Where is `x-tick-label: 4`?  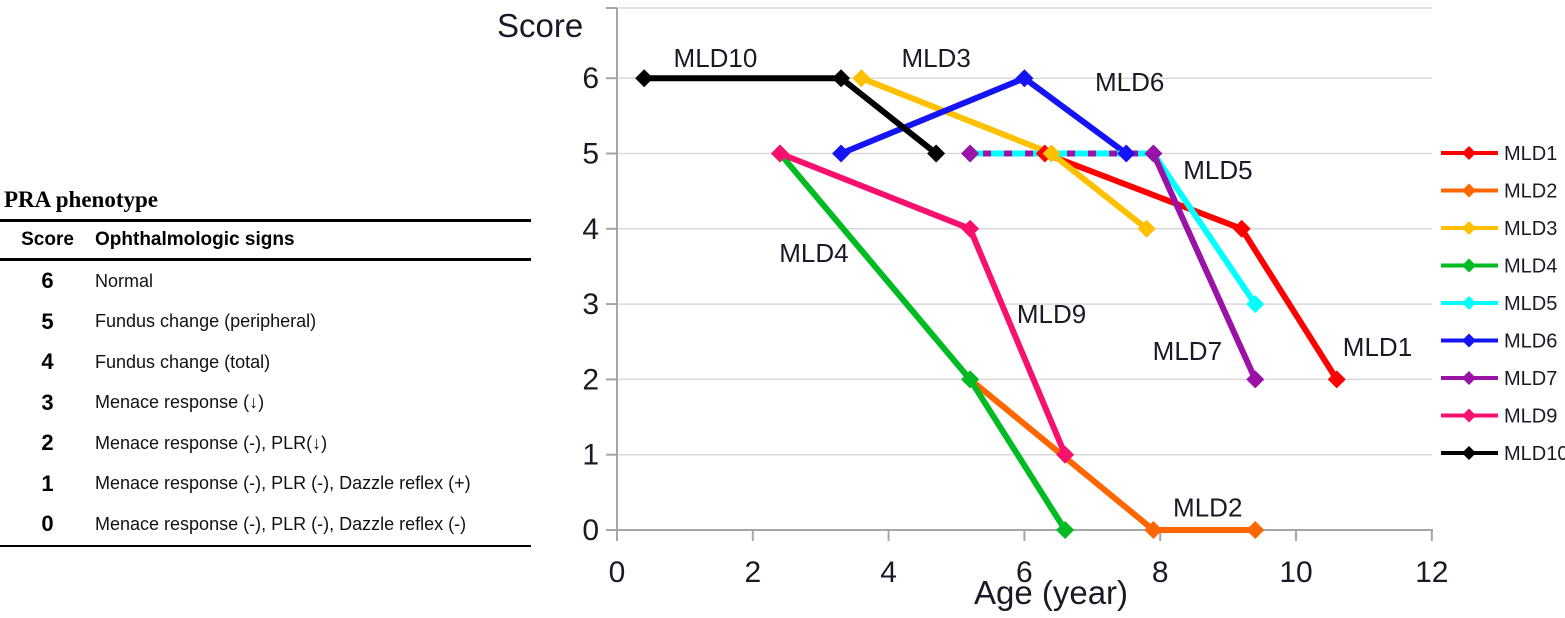
x-tick-label: 4 is located at coordinates (888, 572).